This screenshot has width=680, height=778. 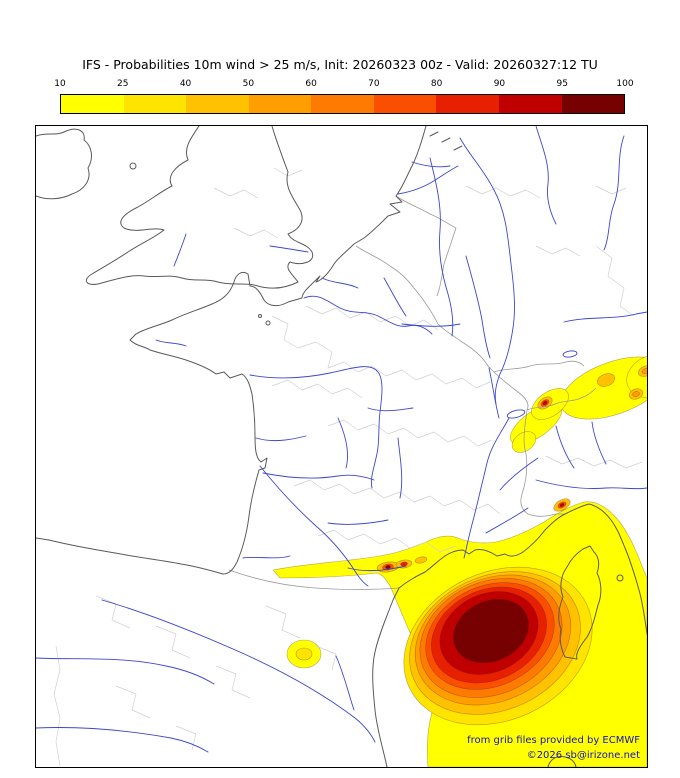 What do you see at coordinates (60, 84) in the screenshot?
I see `colorbar-tick-label: 10` at bounding box center [60, 84].